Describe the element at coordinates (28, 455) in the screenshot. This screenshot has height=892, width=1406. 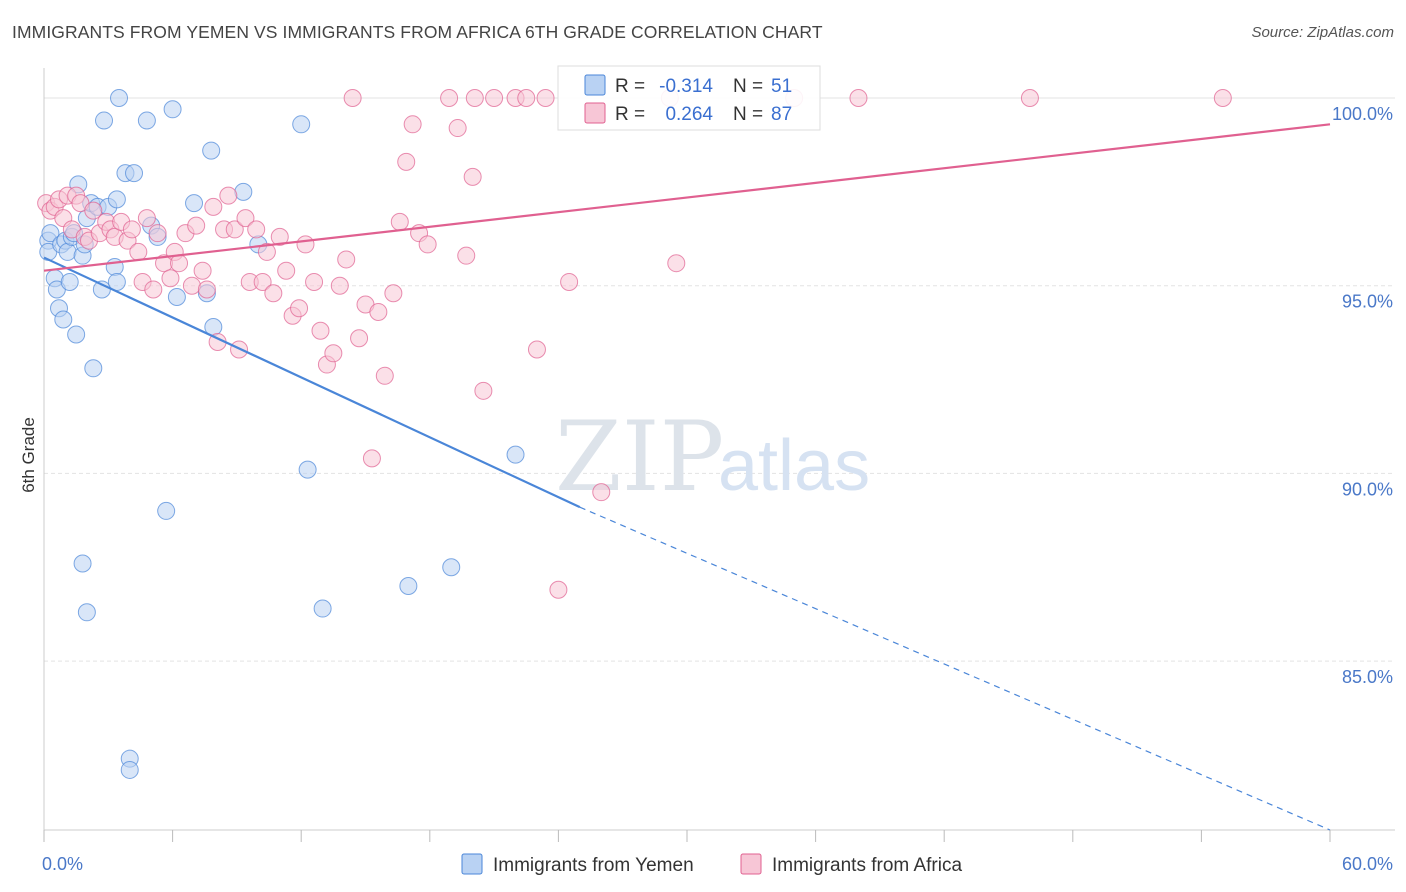
I see `y-axis-label: 6th Grade` at that location.